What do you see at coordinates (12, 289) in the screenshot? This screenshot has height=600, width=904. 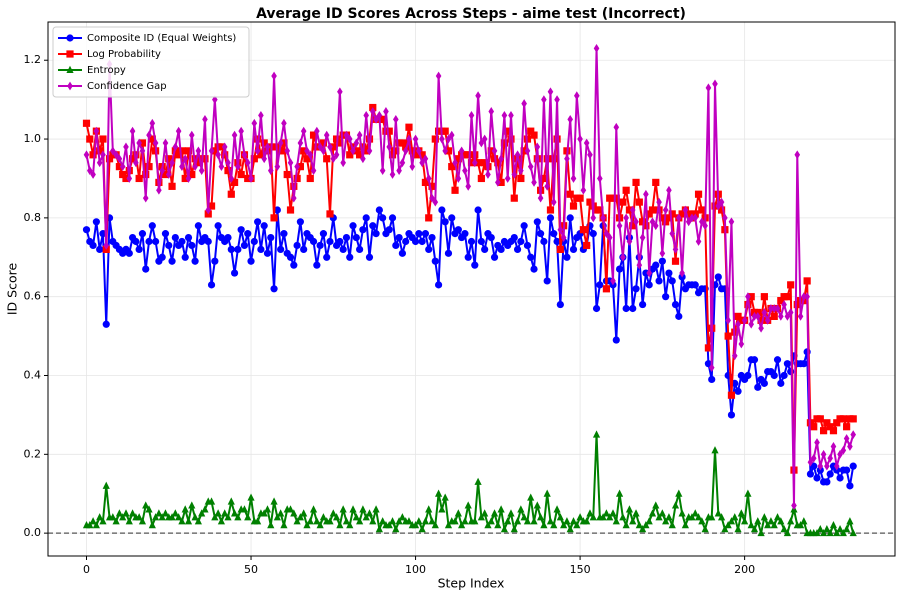 I see `y-axis-label: ID Score` at bounding box center [12, 289].